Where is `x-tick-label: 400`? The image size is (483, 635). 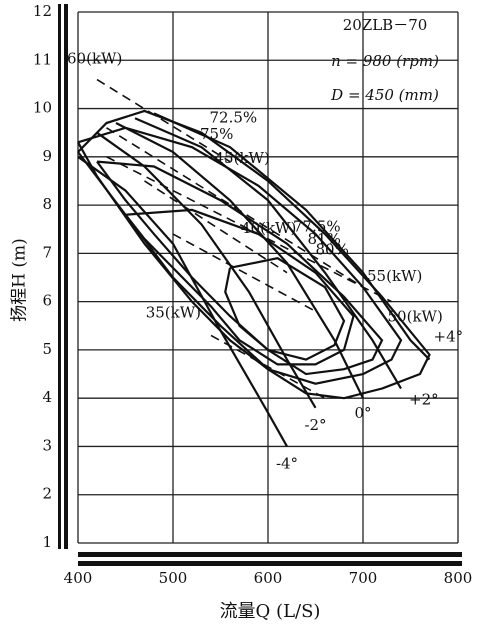 x-tick-label: 400 is located at coordinates (78, 578).